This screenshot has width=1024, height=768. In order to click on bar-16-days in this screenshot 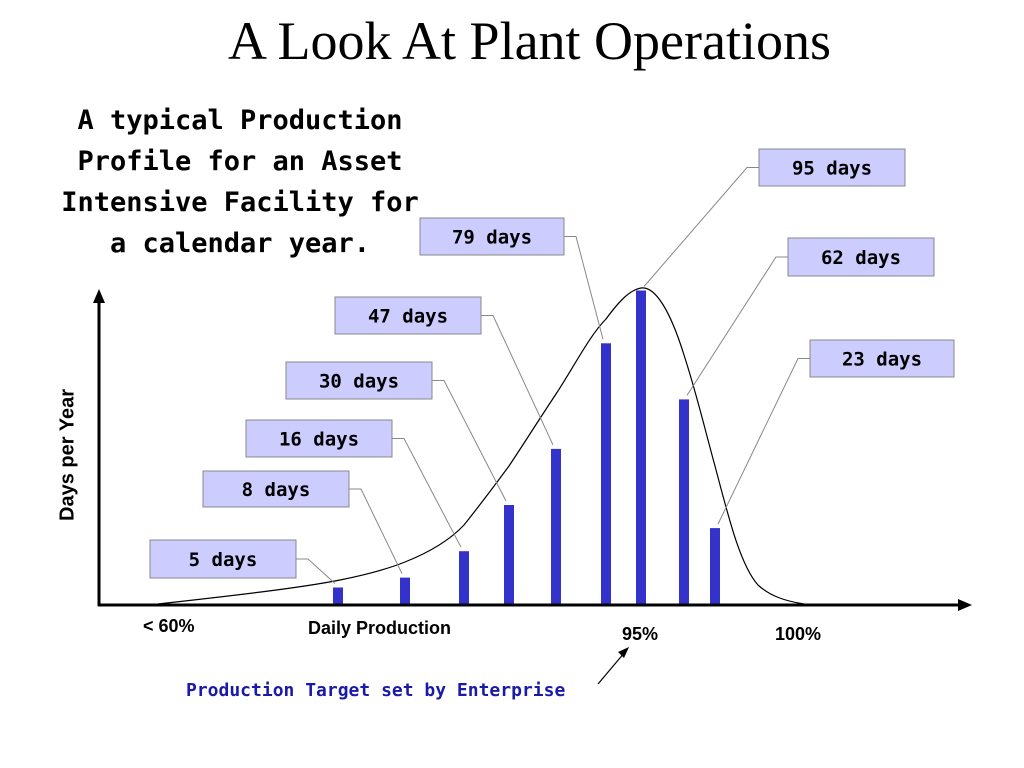, I will do `click(464, 577)`.